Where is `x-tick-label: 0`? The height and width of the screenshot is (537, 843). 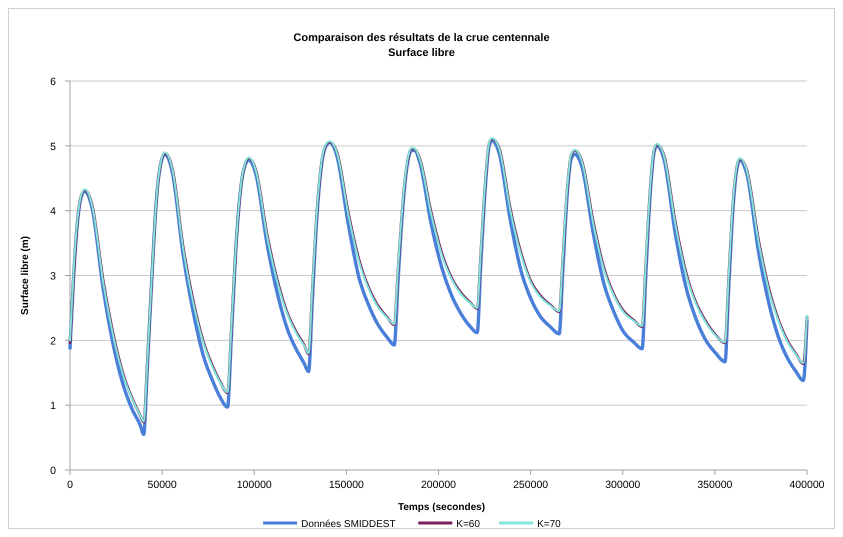
x-tick-label: 0 is located at coordinates (70, 485).